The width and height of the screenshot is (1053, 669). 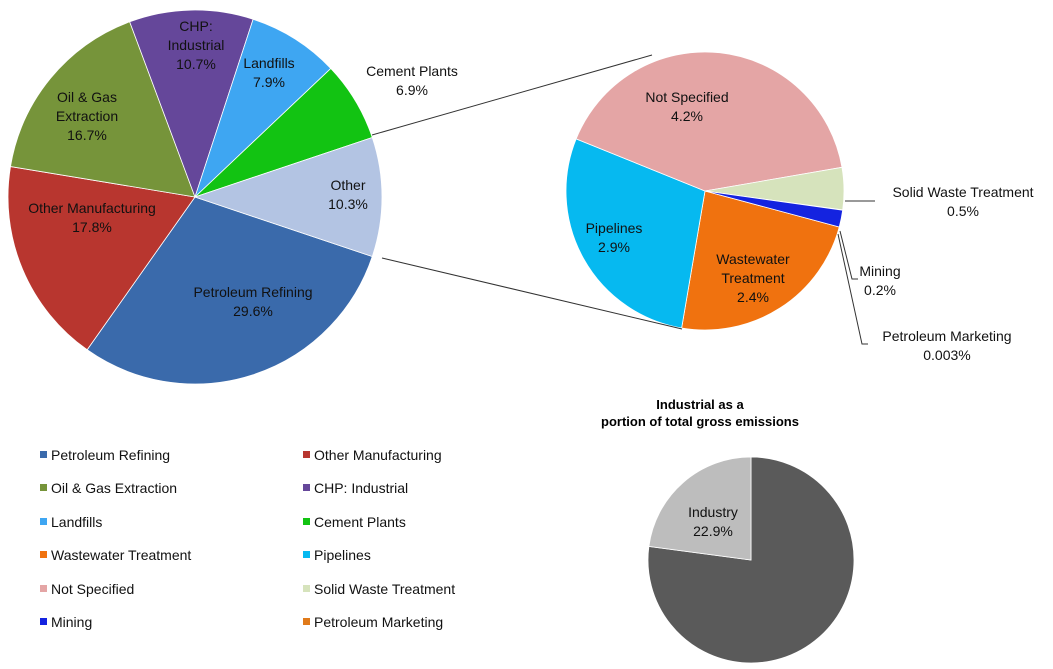 I want to click on slice-value: 16.7%, so click(x=87, y=135).